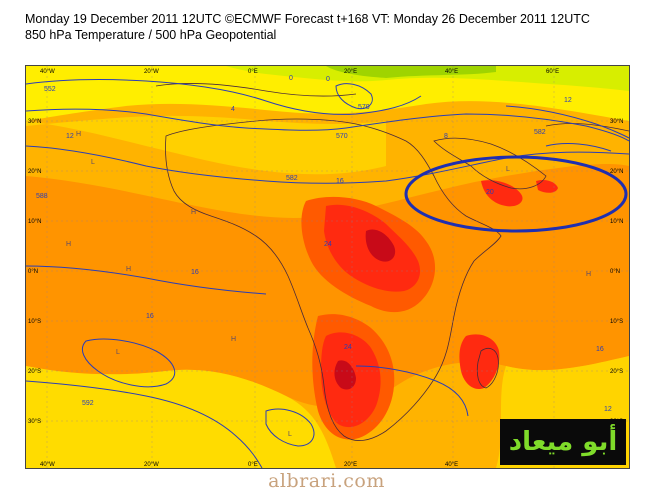  Describe the element at coordinates (547, 186) in the screenshot. I see `hot-spot-arabian-sea` at that location.